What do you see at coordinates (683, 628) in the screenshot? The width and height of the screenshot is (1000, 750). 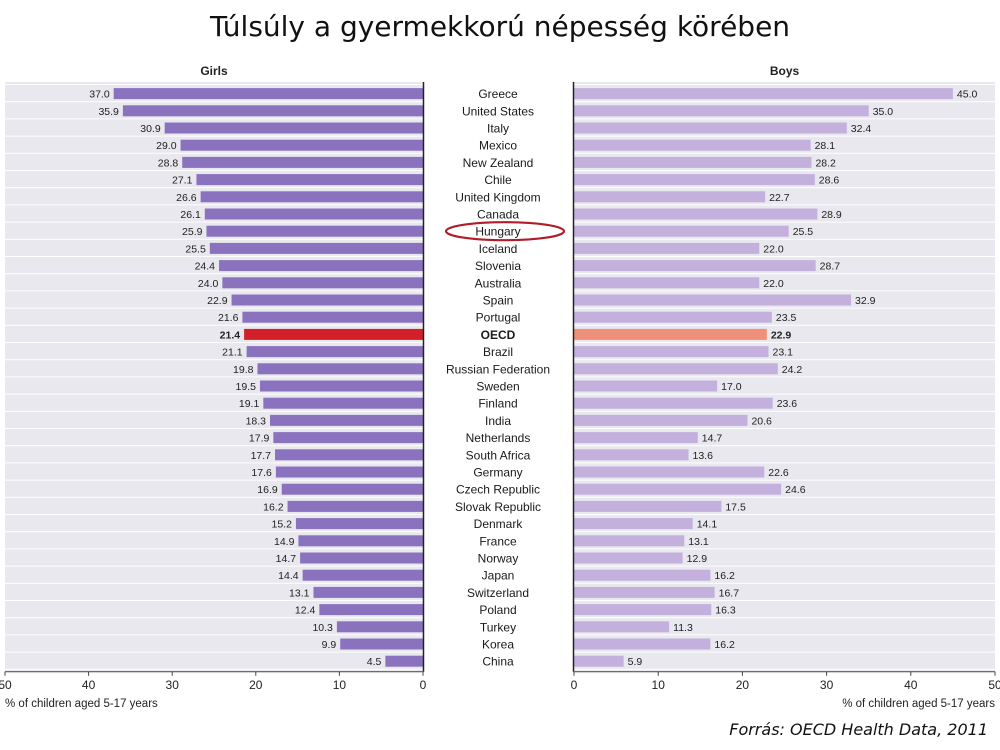 I see `boys-value-label: 11.3` at bounding box center [683, 628].